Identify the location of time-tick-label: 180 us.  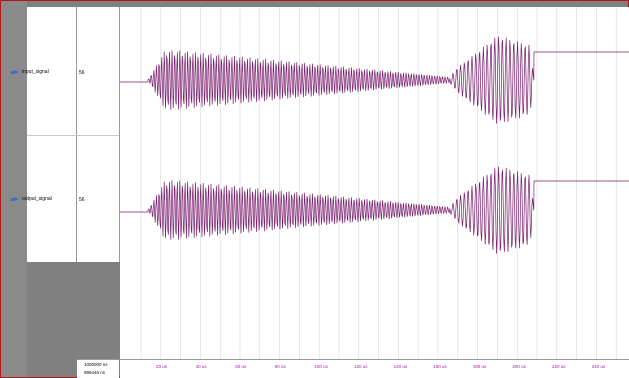
(479, 366).